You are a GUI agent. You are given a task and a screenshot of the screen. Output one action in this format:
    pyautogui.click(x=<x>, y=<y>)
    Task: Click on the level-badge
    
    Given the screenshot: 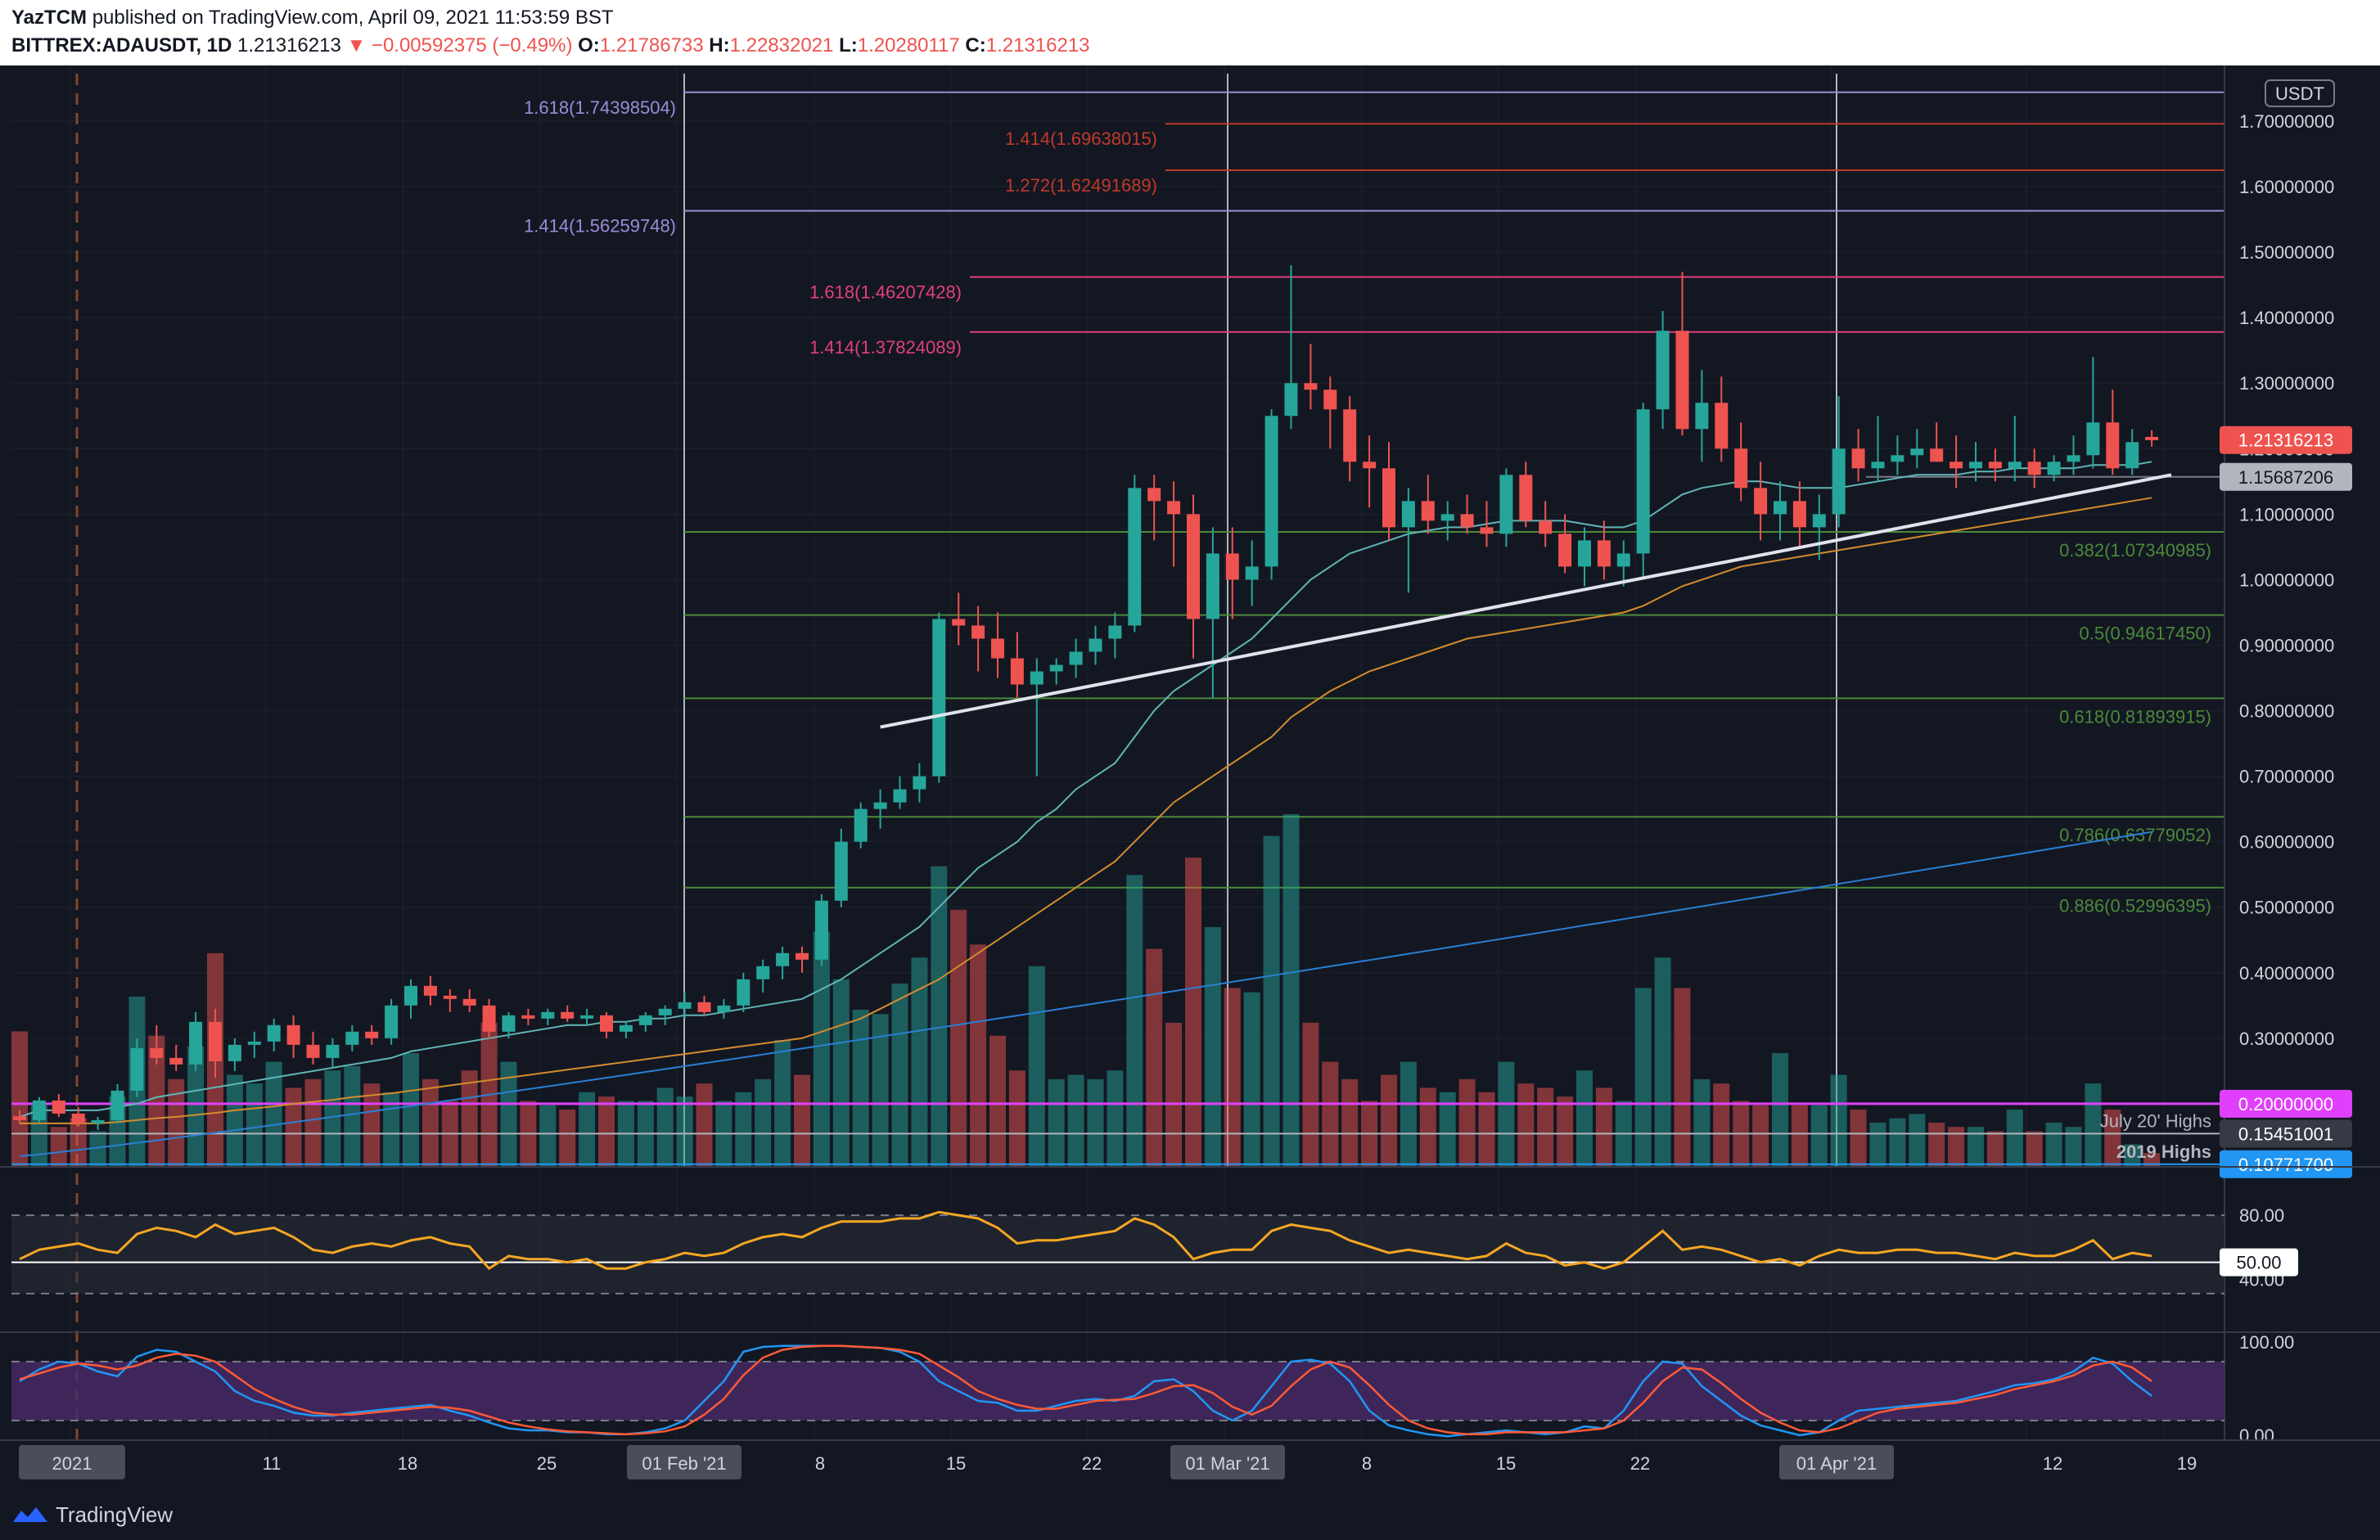 What is the action you would take?
    pyautogui.click(x=2286, y=1103)
    